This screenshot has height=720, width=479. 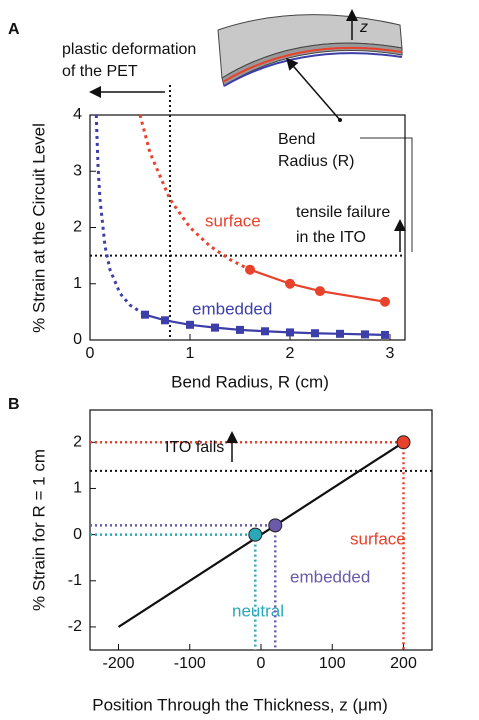 What do you see at coordinates (403, 663) in the screenshot?
I see `x-tick-label: 200` at bounding box center [403, 663].